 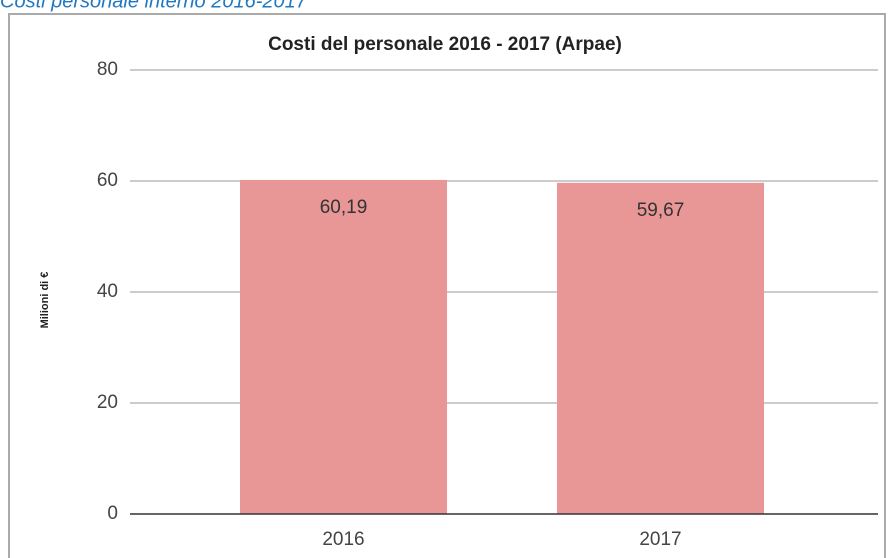 I want to click on x-tick-label: 2016, so click(x=343, y=539).